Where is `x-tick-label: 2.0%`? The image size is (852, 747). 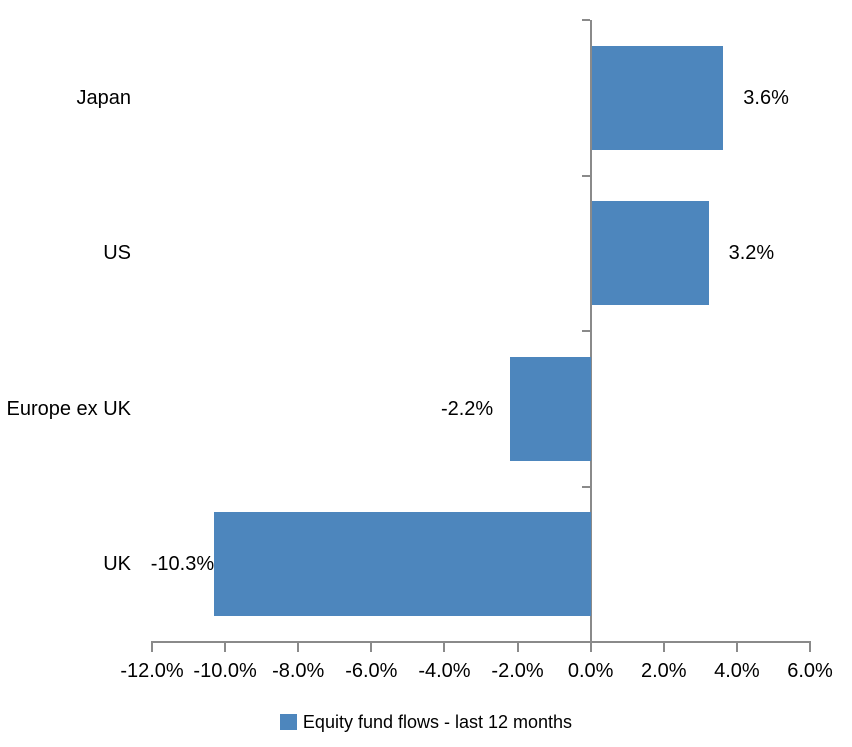
x-tick-label: 2.0% is located at coordinates (663, 671).